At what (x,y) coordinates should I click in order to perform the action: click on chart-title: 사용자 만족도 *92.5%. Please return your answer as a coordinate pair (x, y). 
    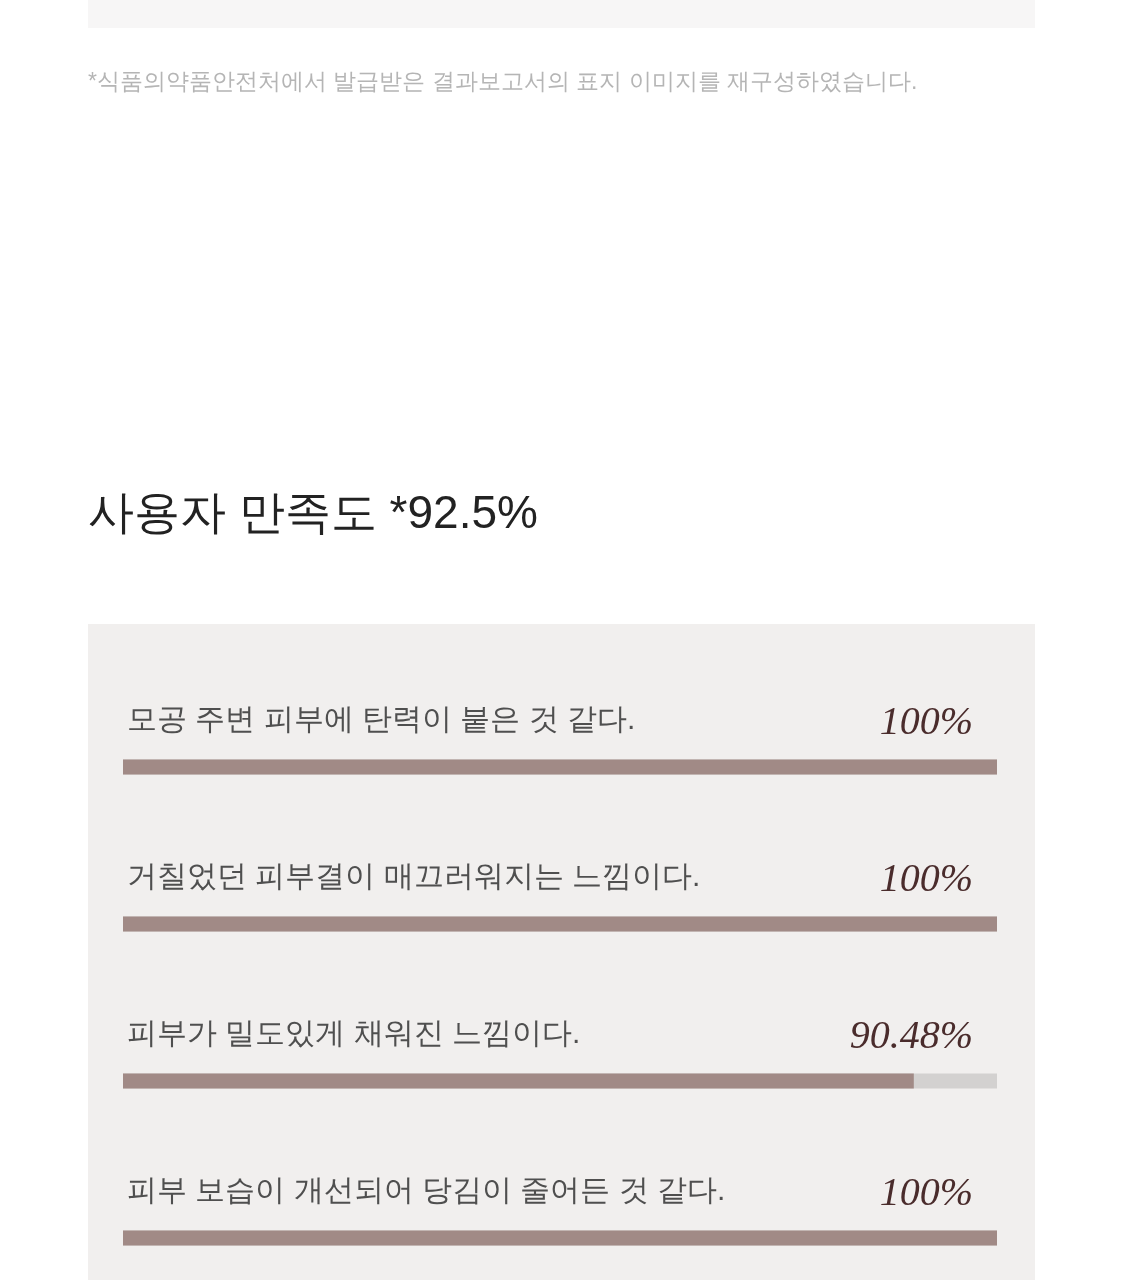
    Looking at the image, I should click on (313, 512).